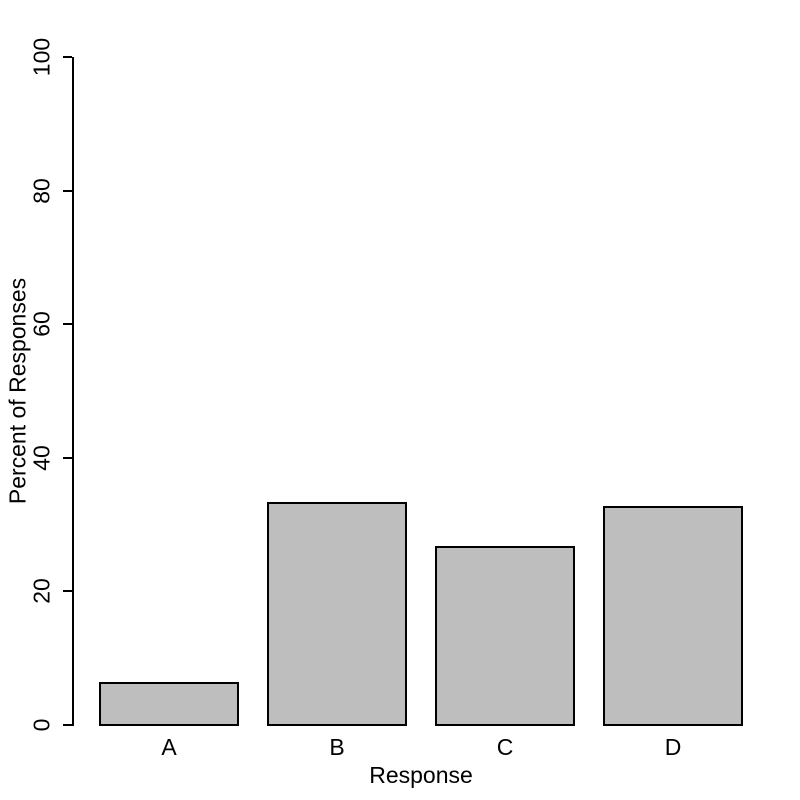  What do you see at coordinates (17, 391) in the screenshot?
I see `y-axis-title: Percent of Responses` at bounding box center [17, 391].